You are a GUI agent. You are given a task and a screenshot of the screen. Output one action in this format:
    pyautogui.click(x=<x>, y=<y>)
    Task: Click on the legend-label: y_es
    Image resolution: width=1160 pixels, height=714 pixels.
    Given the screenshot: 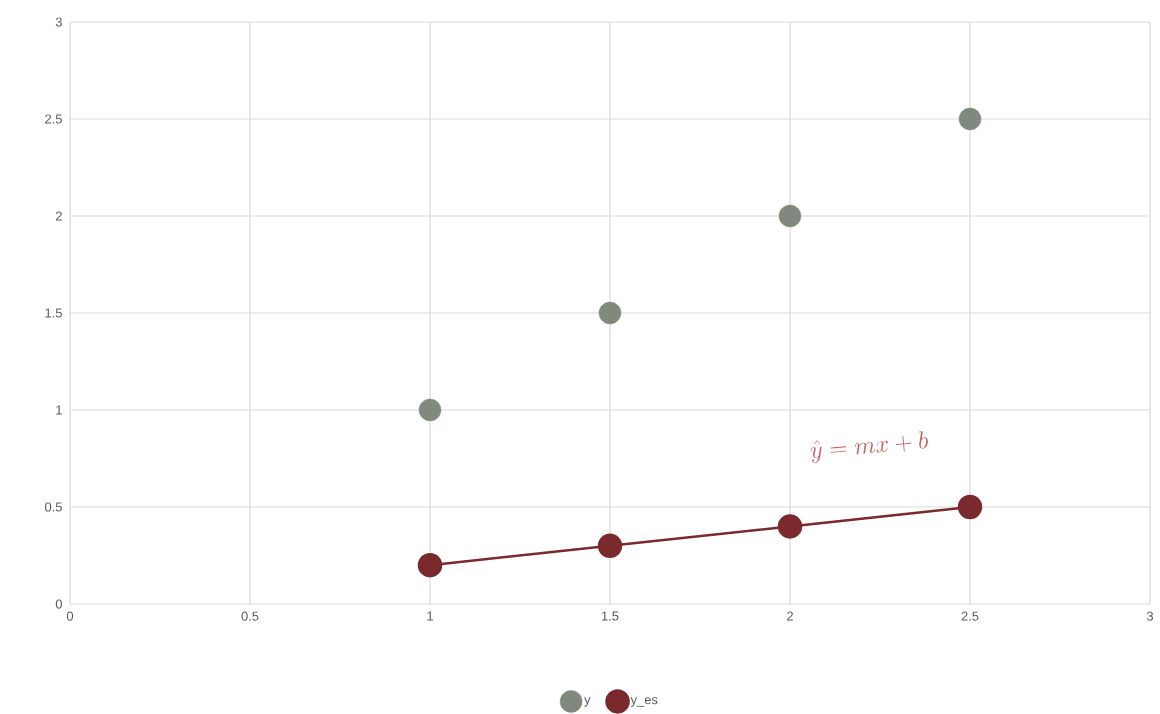 What is the action you would take?
    pyautogui.click(x=644, y=701)
    